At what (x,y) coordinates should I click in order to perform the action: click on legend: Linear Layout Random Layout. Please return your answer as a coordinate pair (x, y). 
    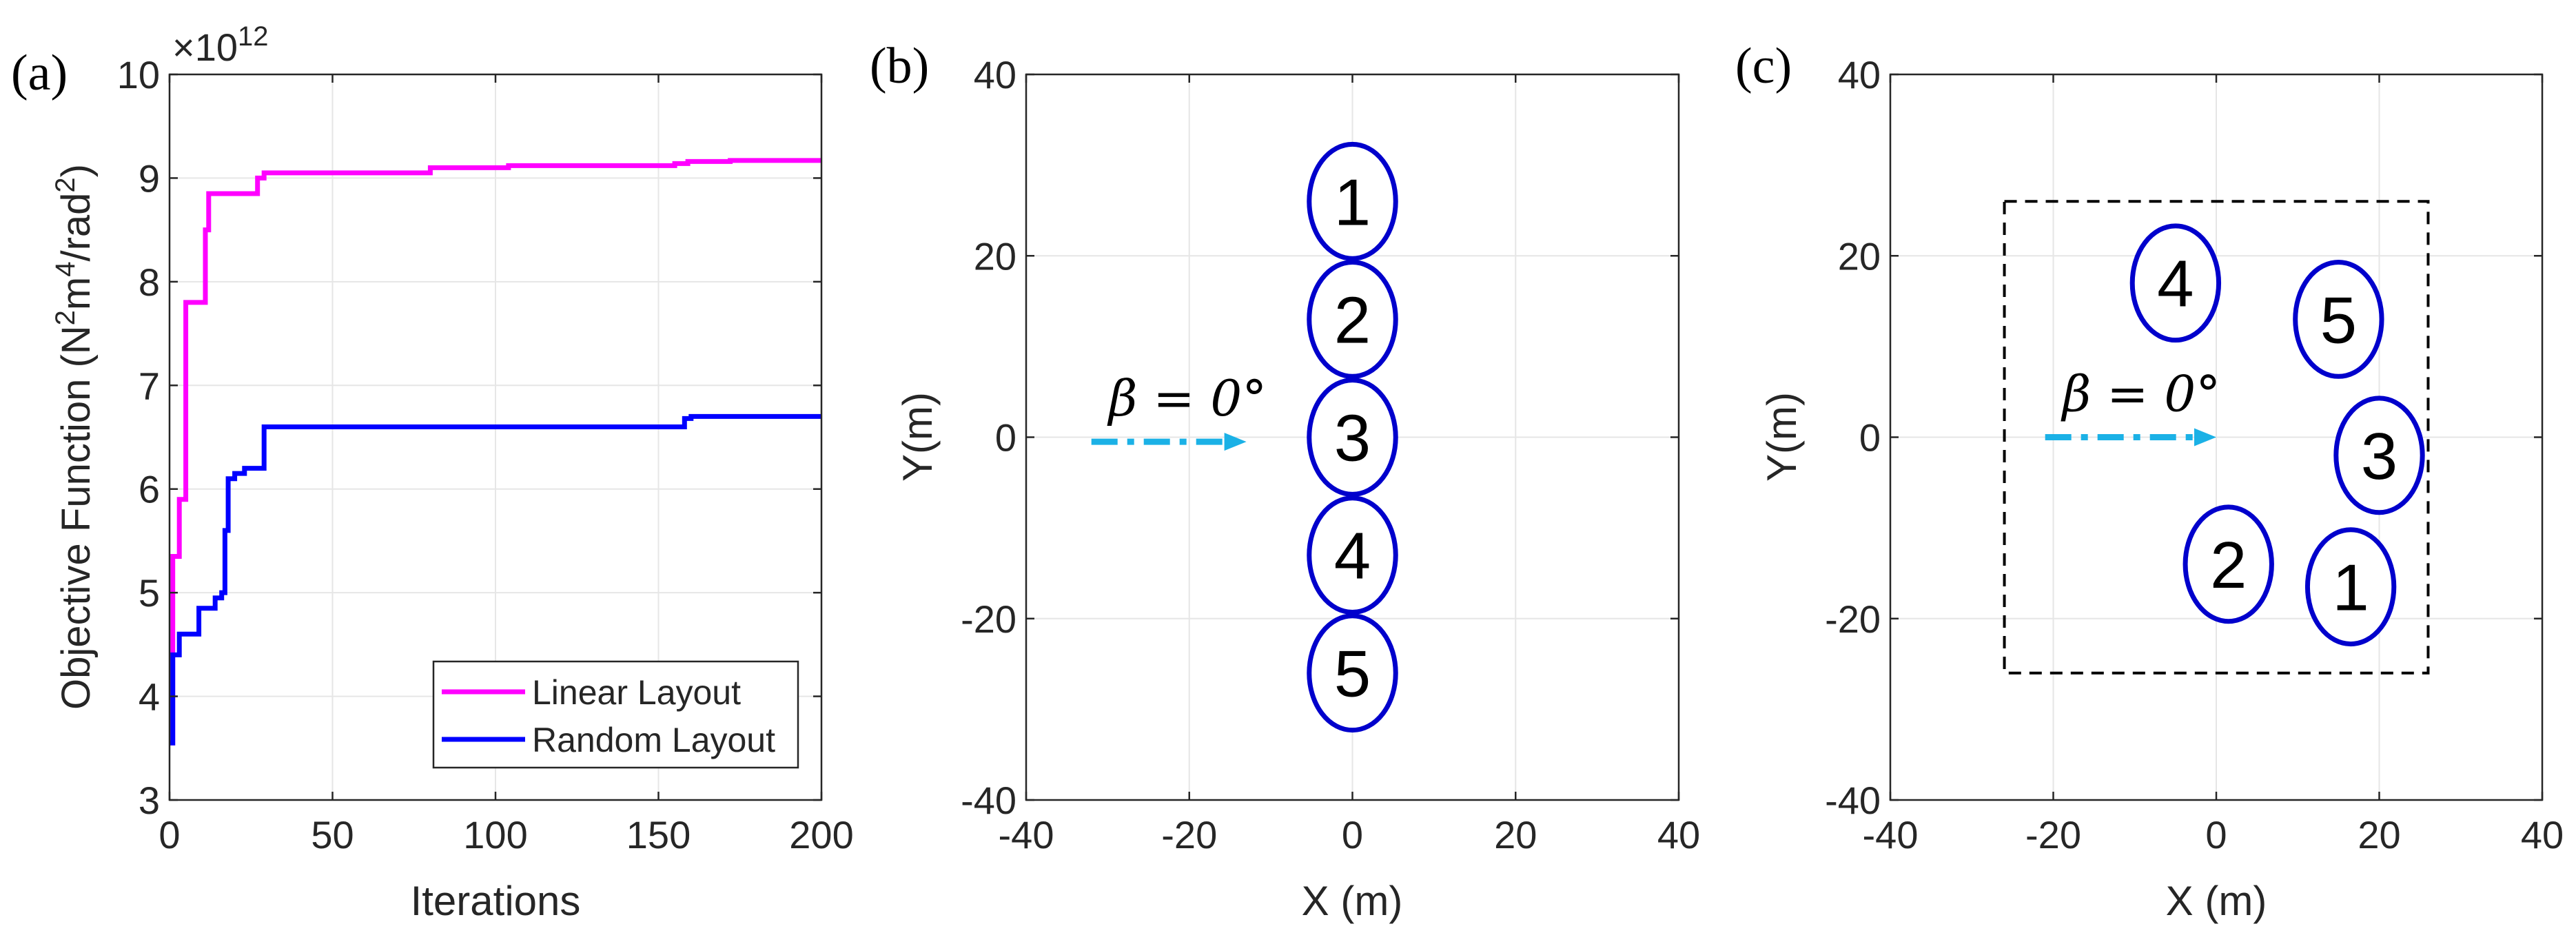
    Looking at the image, I should click on (615, 715).